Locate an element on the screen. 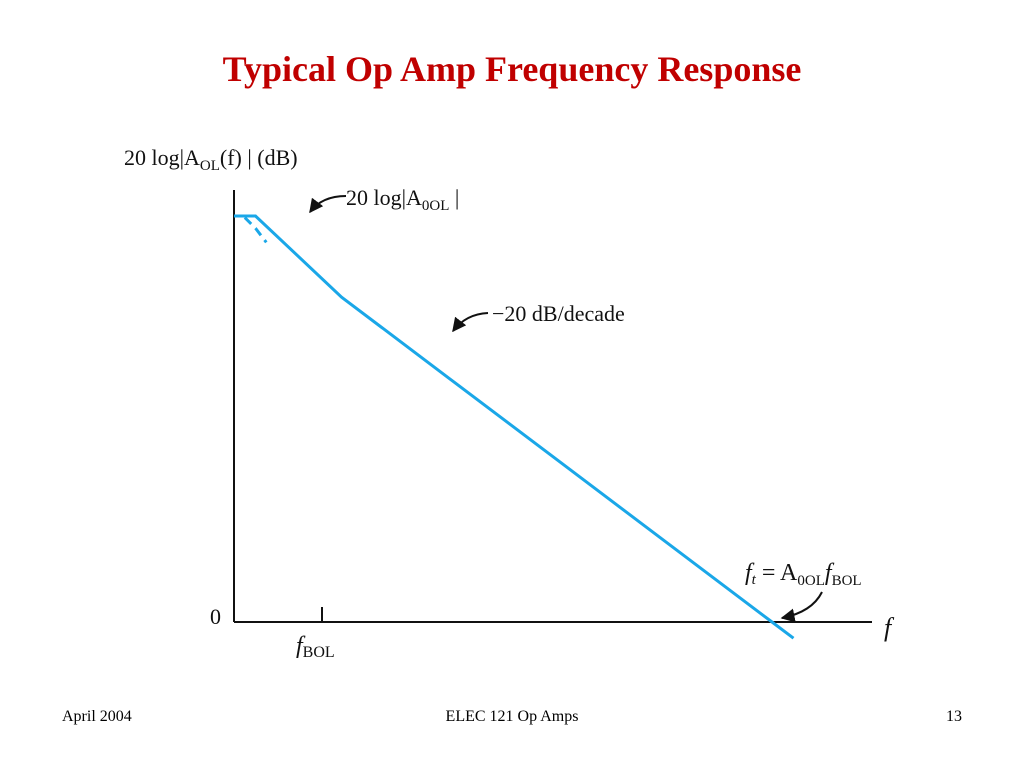 The height and width of the screenshot is (768, 1024). x-axis-label: f is located at coordinates (889, 627).